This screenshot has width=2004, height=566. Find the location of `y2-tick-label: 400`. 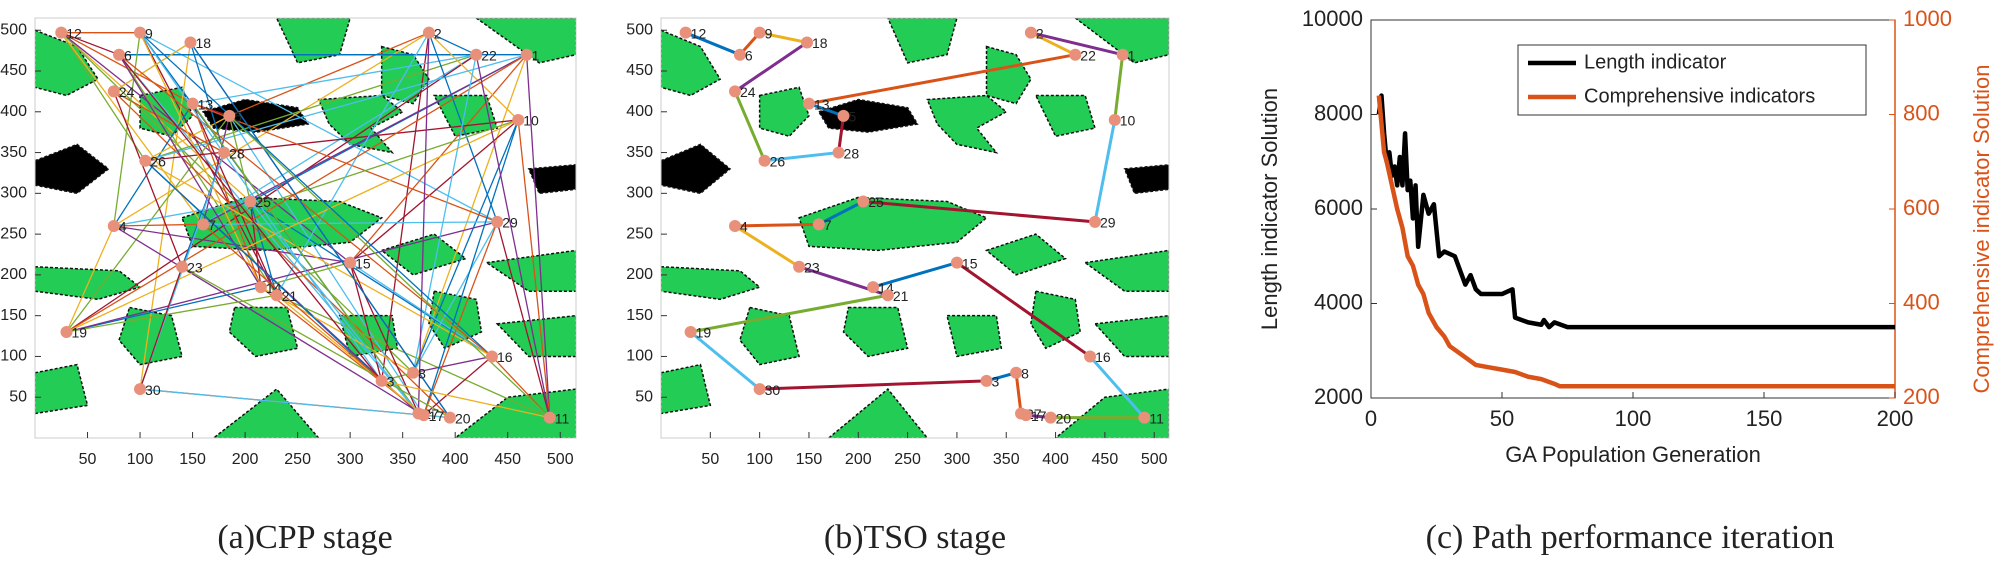

y2-tick-label: 400 is located at coordinates (1921, 301).